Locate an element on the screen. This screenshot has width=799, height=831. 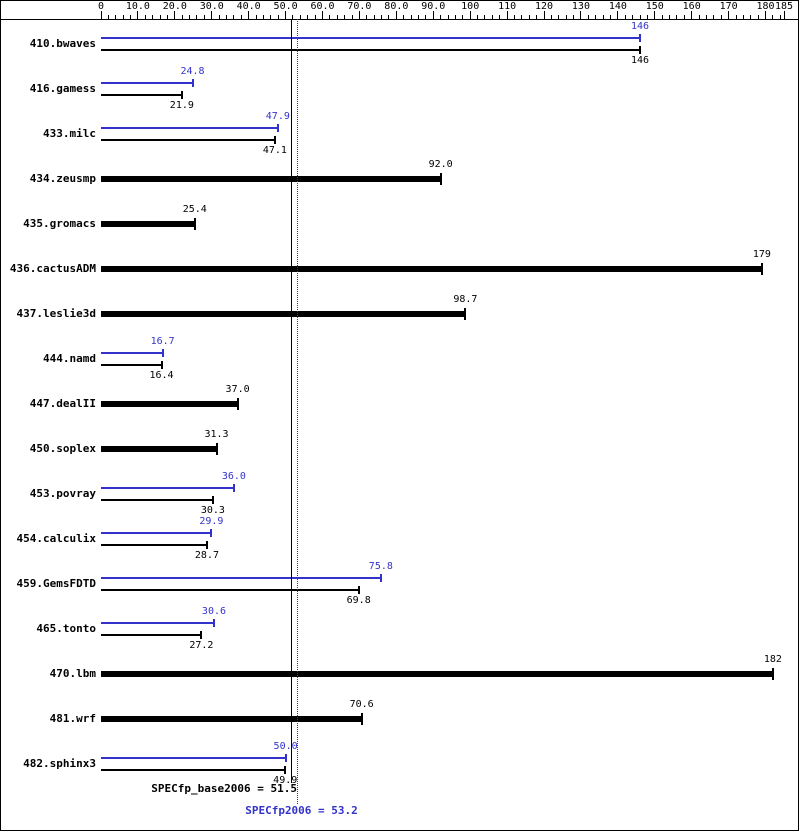
benchmark-label: 434.zeusmp is located at coordinates (62, 178).